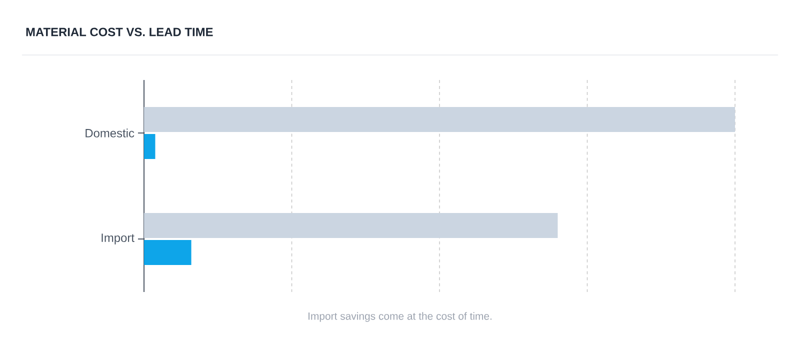 This screenshot has width=800, height=348. Describe the element at coordinates (119, 32) in the screenshot. I see `chart-title: MATERIAL COST VS. LEAD TIME` at that location.